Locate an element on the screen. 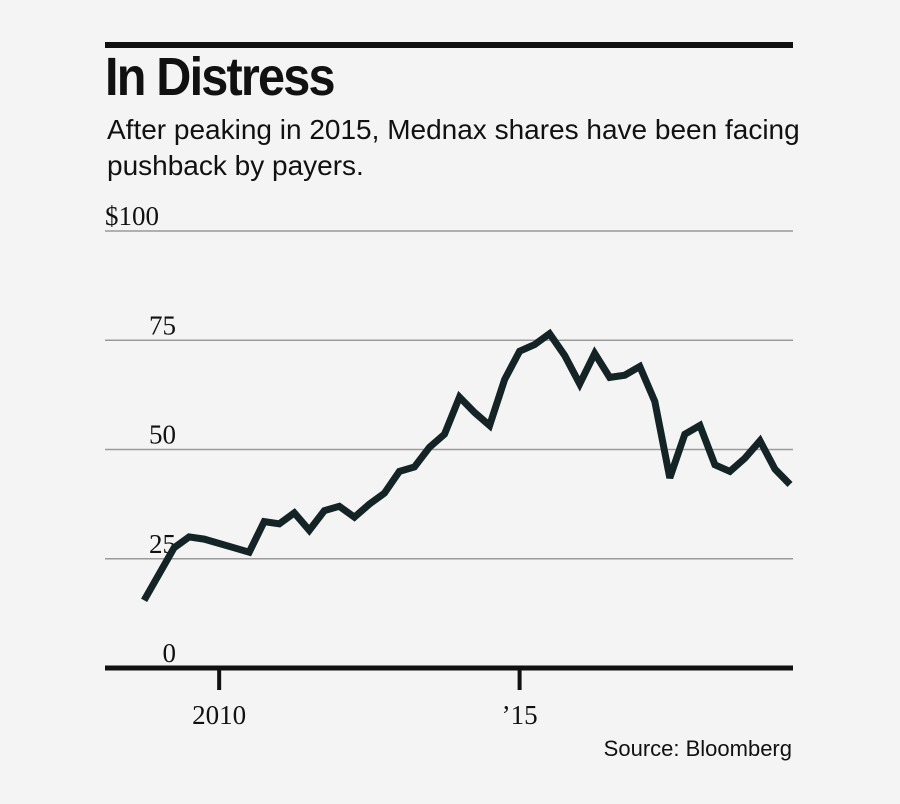 The width and height of the screenshot is (900, 804). x-axis: 2010 ’15 is located at coordinates (449, 697).